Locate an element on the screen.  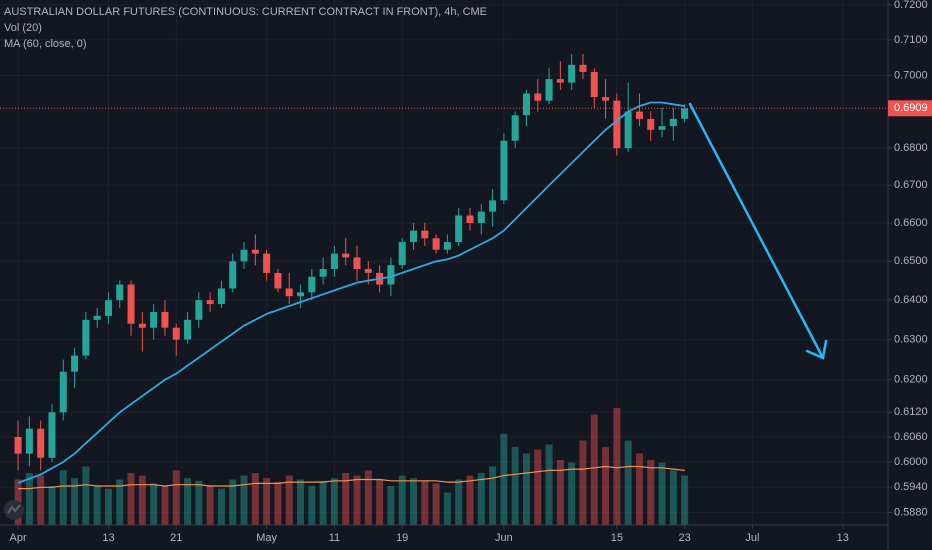
y-tick-label: 0.6500 is located at coordinates (911, 261).